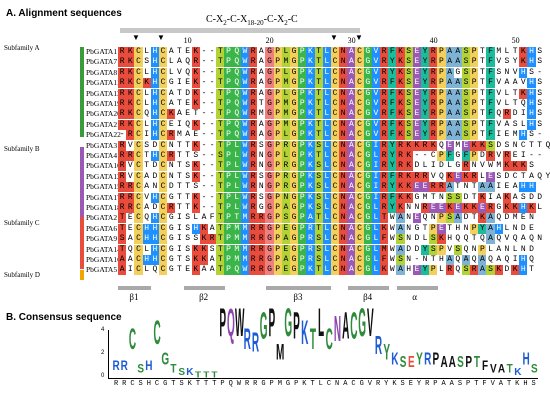 This screenshot has height=403, width=550. What do you see at coordinates (154, 166) in the screenshot?
I see `residue: D` at bounding box center [154, 166].